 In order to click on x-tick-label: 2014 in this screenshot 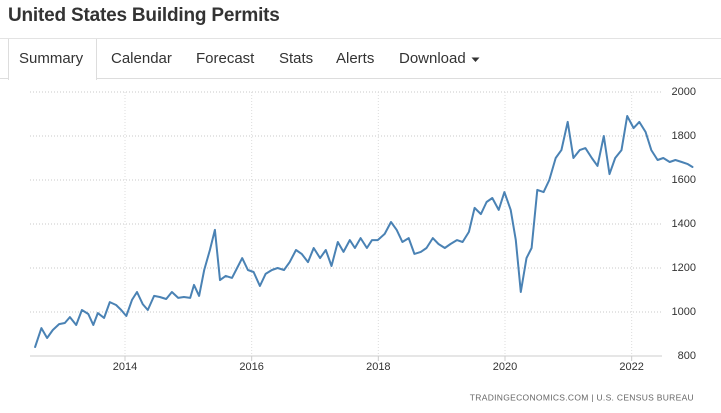, I will do `click(125, 367)`.